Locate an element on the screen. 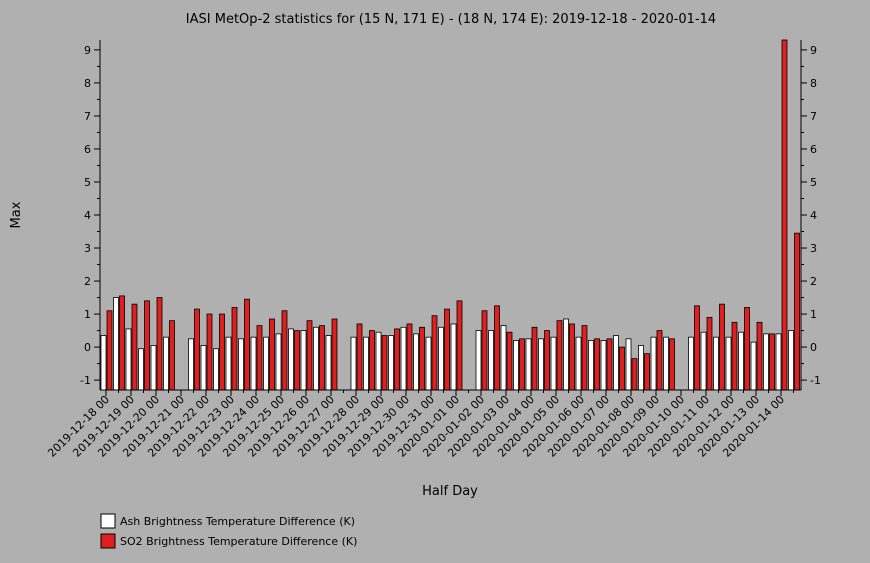 The width and height of the screenshot is (870, 563). y-tick-label-left: 3 is located at coordinates (87, 248).